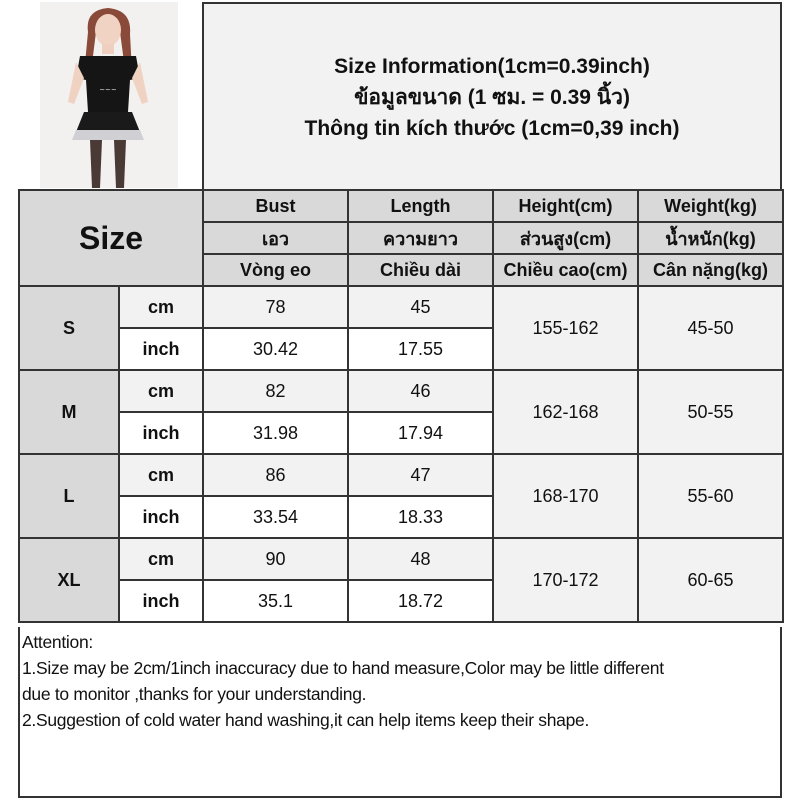 Image resolution: width=800 pixels, height=800 pixels. I want to click on title-vietnamese: Thông tin kích thước (1cm=0,39 inch), so click(492, 128).